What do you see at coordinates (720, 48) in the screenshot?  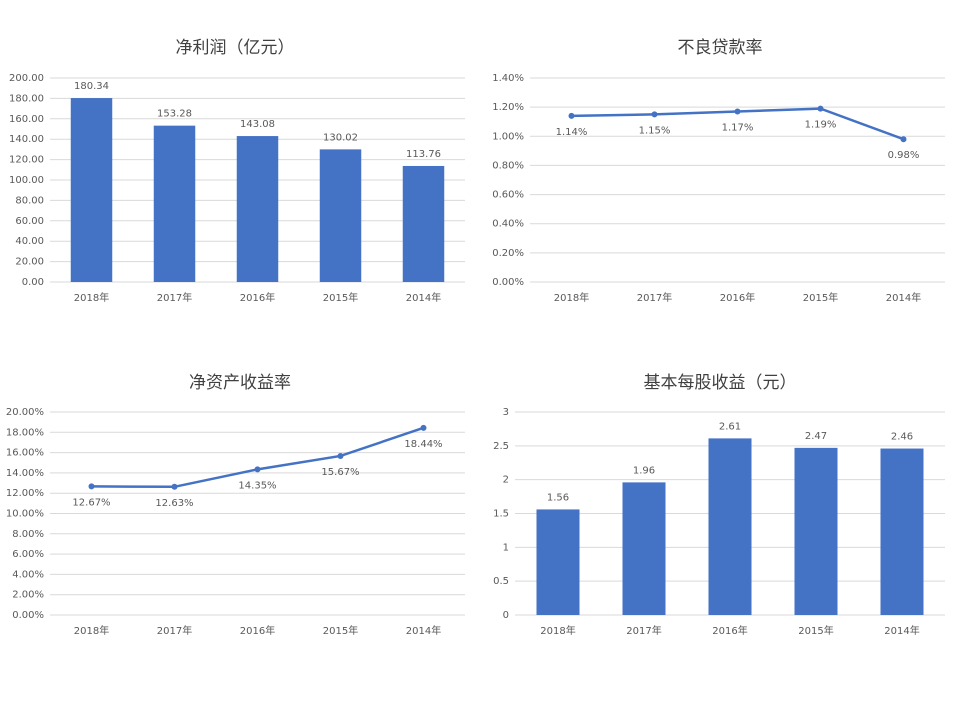 I see `chart-title: 不良贷款率` at bounding box center [720, 48].